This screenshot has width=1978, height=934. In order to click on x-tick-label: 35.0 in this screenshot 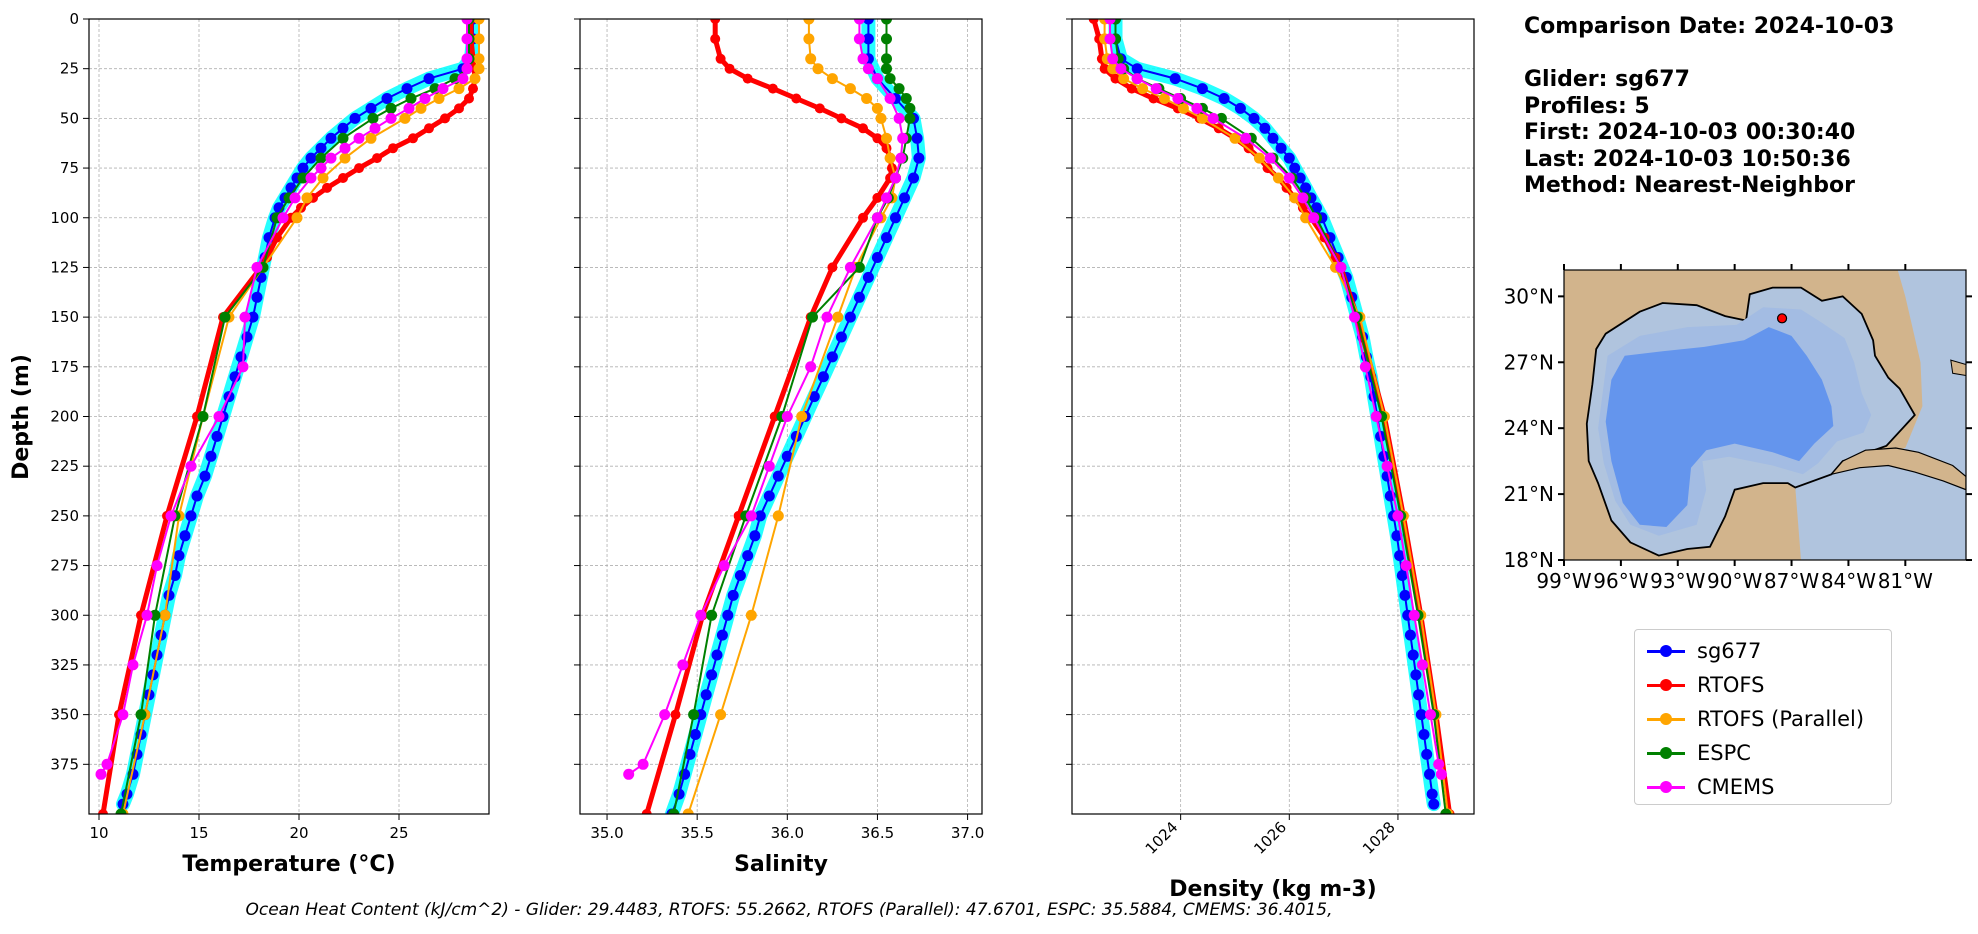, I will do `click(606, 833)`.